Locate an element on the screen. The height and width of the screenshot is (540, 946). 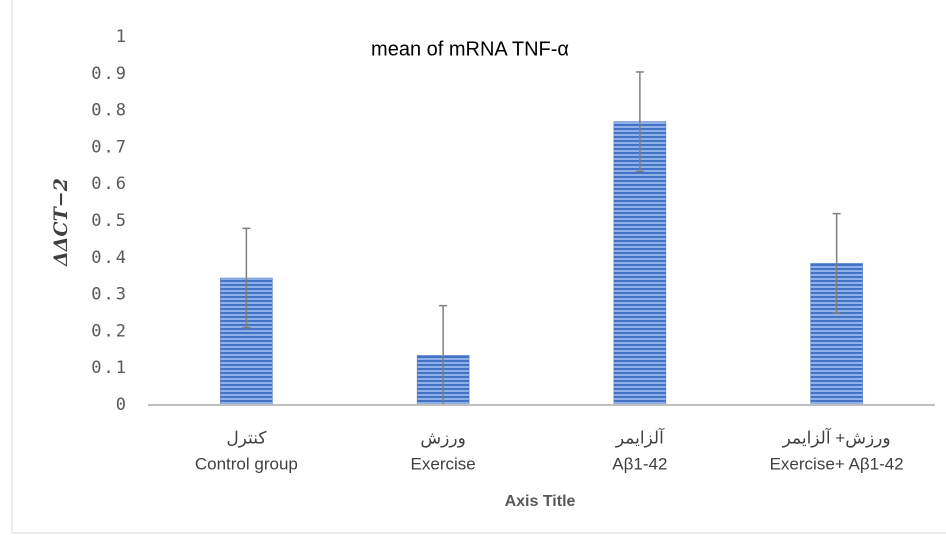
y-tick-label: 0.9 is located at coordinates (109, 74).